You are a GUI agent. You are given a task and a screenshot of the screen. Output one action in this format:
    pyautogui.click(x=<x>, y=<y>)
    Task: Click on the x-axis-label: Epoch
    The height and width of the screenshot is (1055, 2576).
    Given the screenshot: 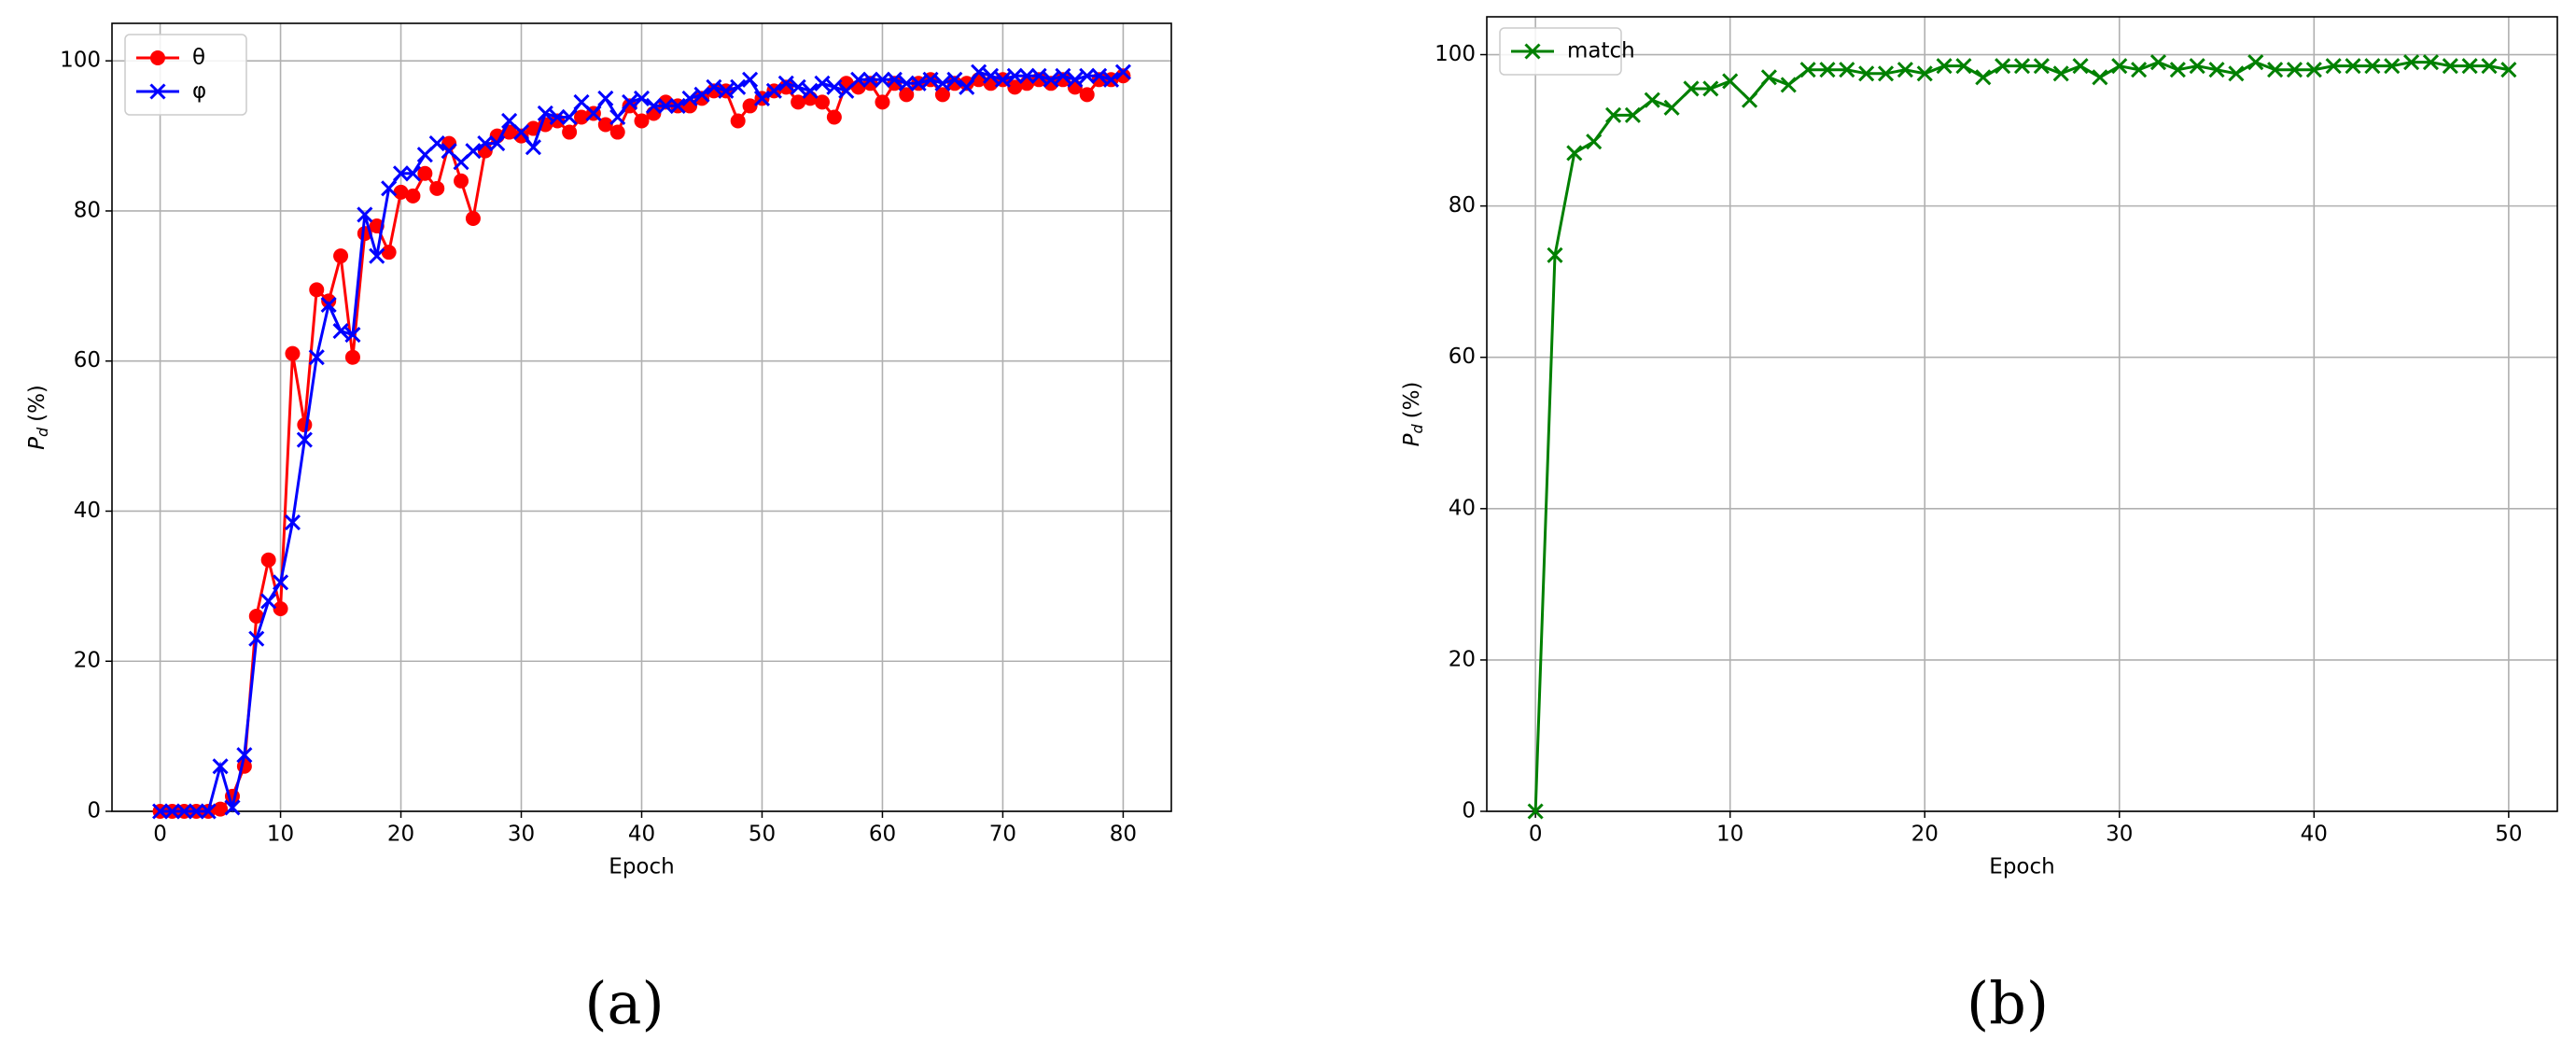 What is the action you would take?
    pyautogui.click(x=2021, y=867)
    